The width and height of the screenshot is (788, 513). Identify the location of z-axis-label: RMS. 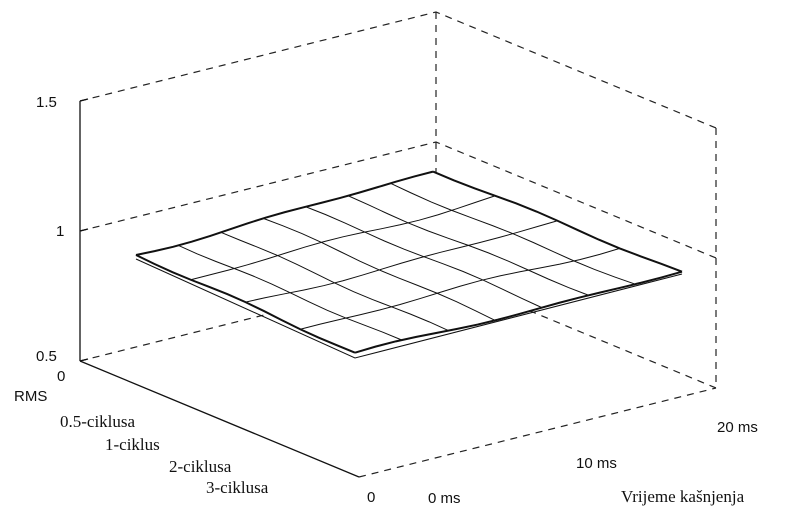
(30, 396).